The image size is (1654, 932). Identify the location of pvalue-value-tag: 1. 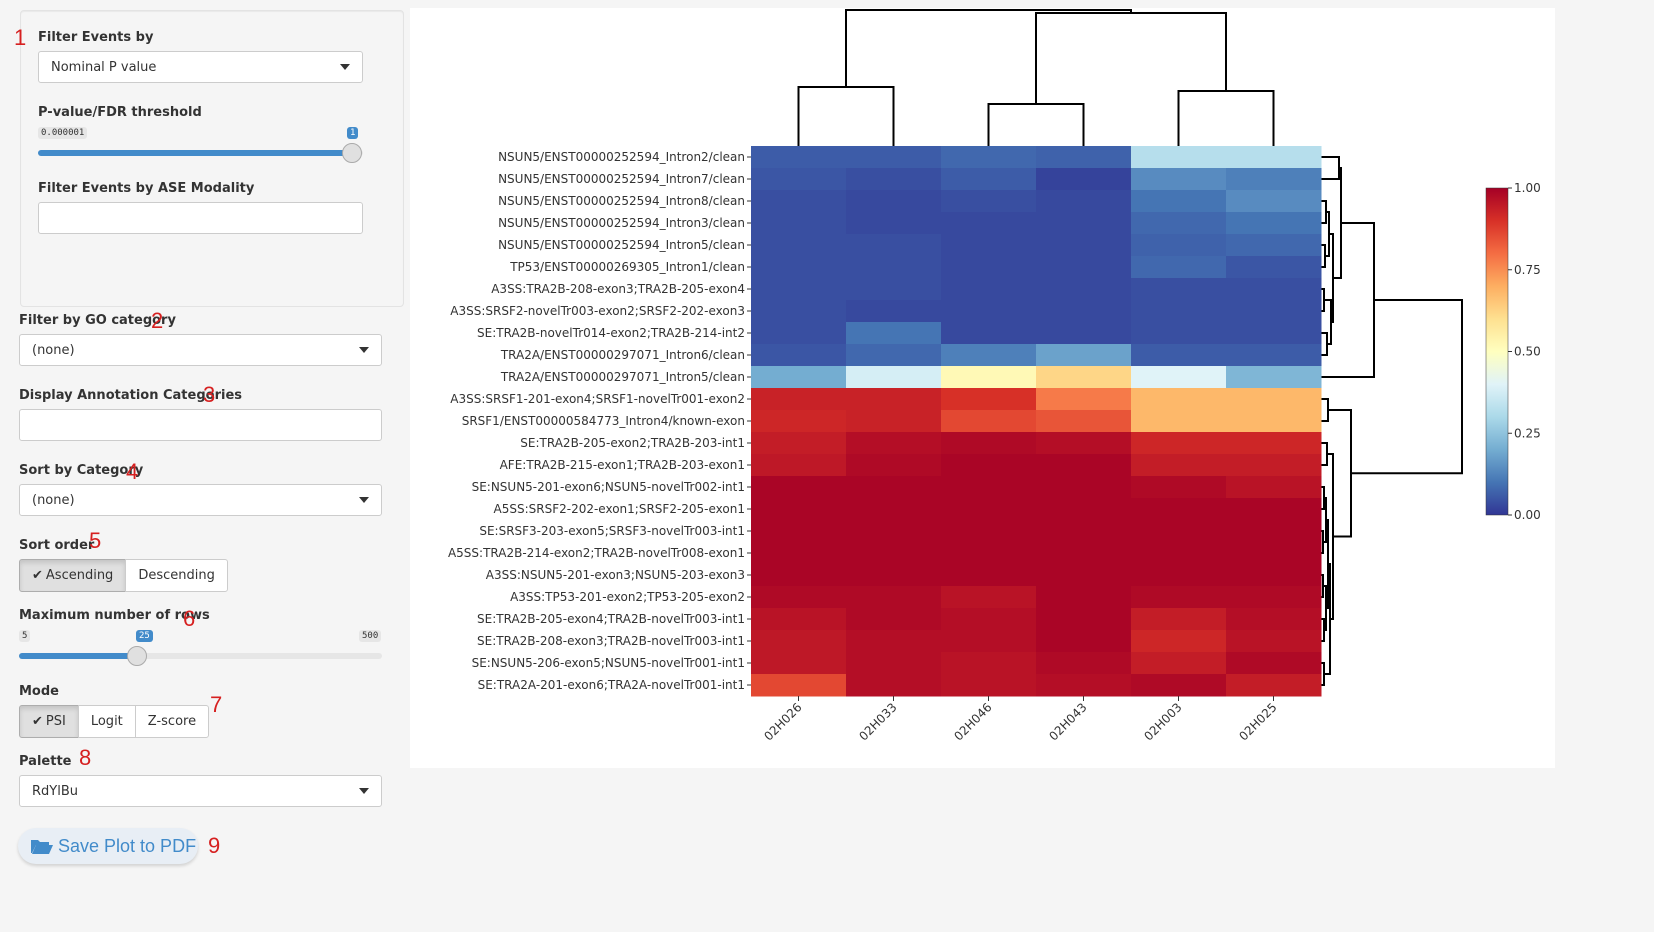
(353, 133).